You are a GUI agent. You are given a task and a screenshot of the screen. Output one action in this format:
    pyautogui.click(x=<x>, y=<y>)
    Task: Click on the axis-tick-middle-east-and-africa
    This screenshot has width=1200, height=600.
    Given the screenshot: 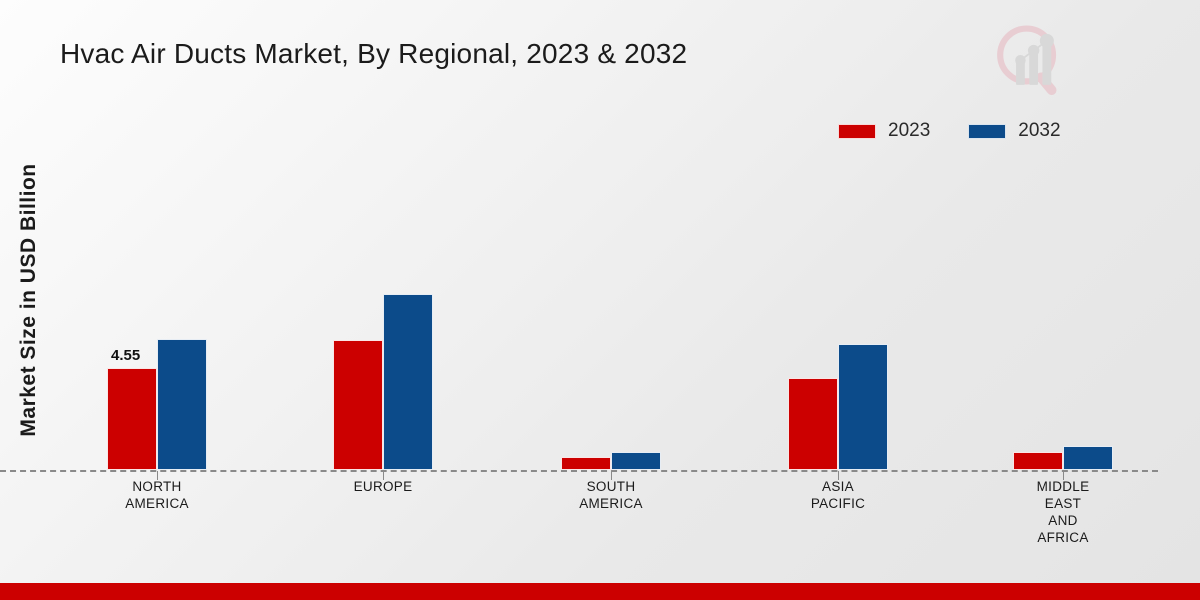 What is the action you would take?
    pyautogui.click(x=1063, y=475)
    